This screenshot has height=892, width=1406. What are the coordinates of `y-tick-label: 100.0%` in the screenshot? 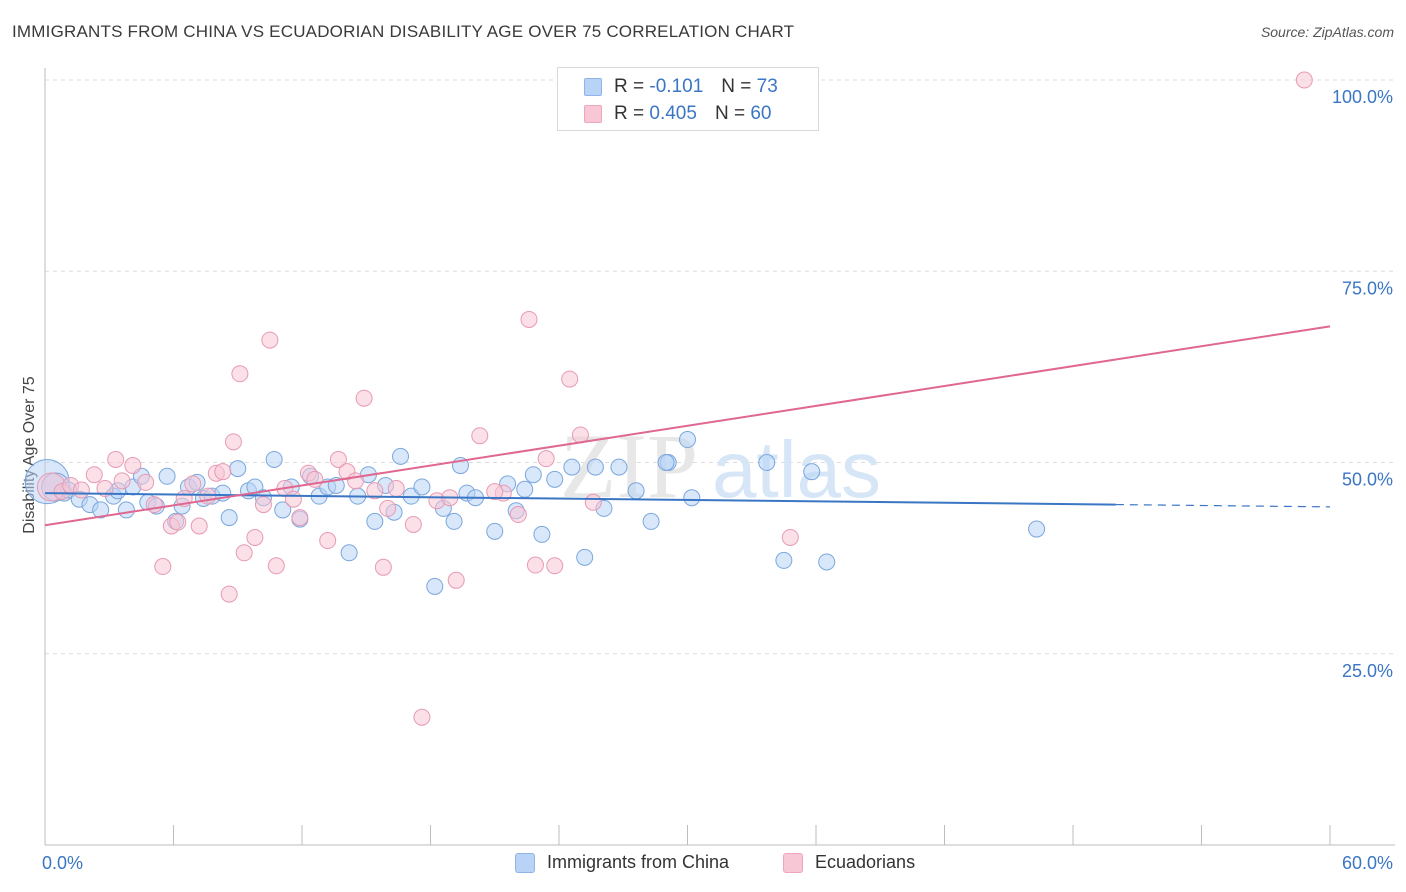 It's located at (1362, 97).